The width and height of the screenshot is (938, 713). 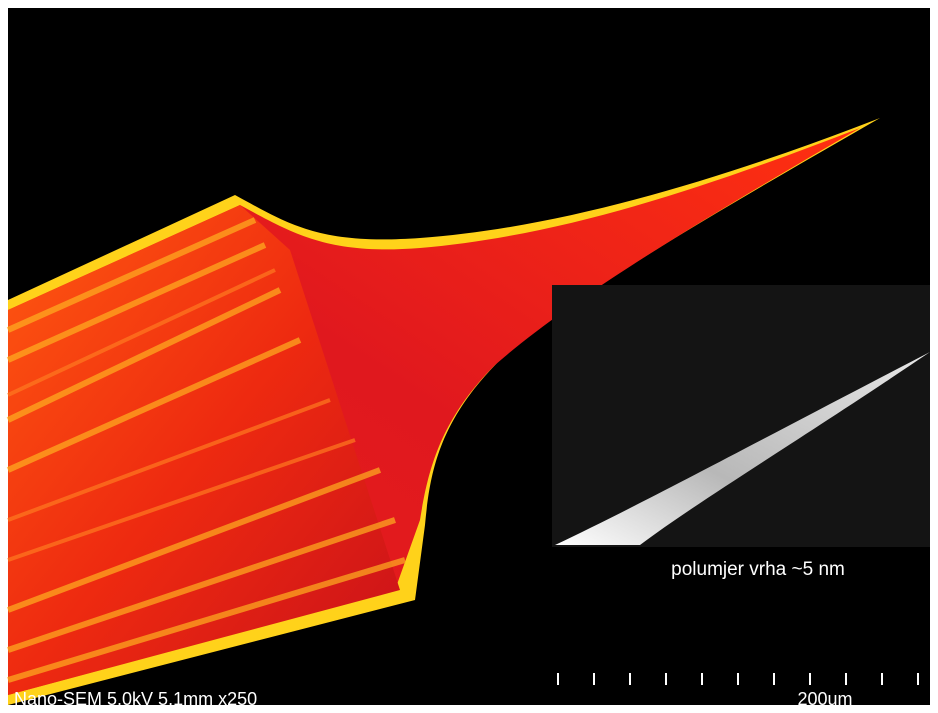 I want to click on scale-label: 200um, so click(x=824, y=699).